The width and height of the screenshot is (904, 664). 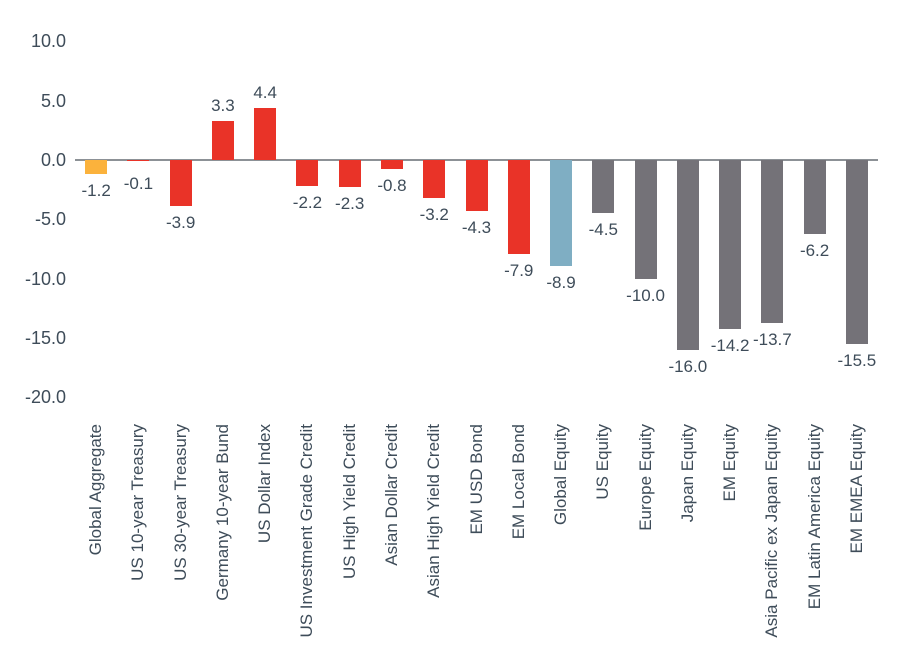 What do you see at coordinates (180, 502) in the screenshot?
I see `x-category-label: US 30-year Treasury` at bounding box center [180, 502].